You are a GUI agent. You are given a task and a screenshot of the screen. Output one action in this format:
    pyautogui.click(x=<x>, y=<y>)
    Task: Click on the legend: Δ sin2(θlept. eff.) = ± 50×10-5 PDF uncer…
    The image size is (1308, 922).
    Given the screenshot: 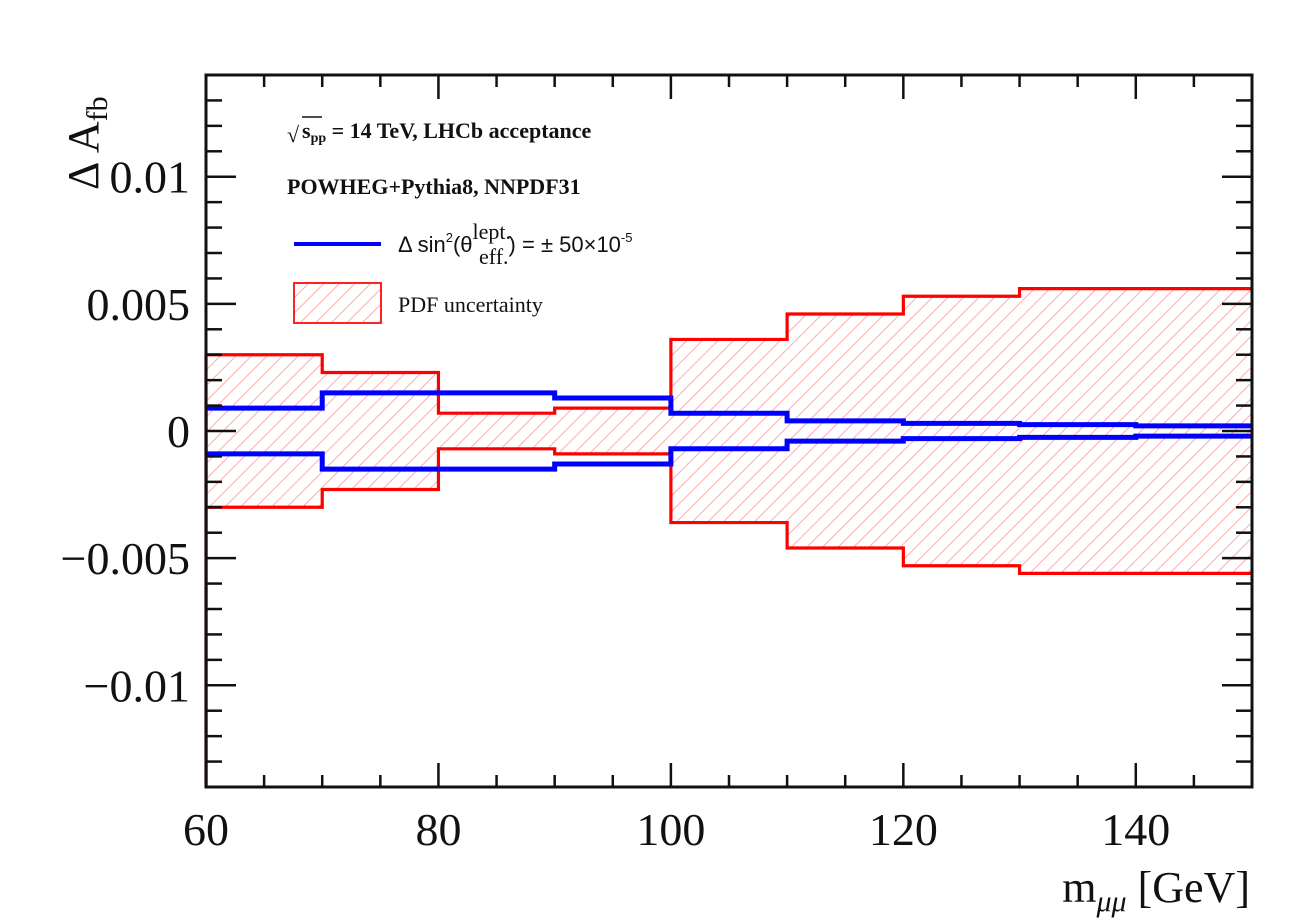 What is the action you would take?
    pyautogui.click(x=462, y=271)
    